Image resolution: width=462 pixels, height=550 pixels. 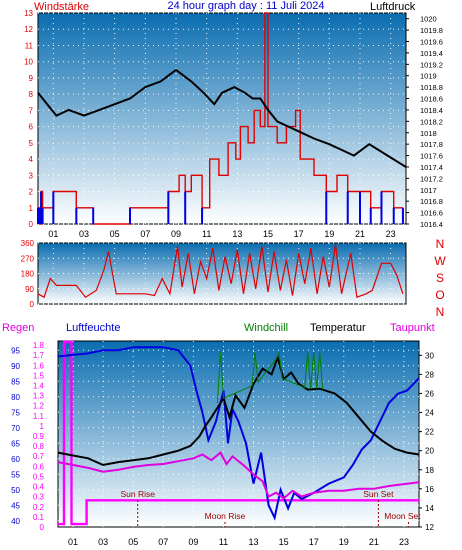 What do you see at coordinates (440, 261) in the screenshot?
I see `compass-label: W` at bounding box center [440, 261].